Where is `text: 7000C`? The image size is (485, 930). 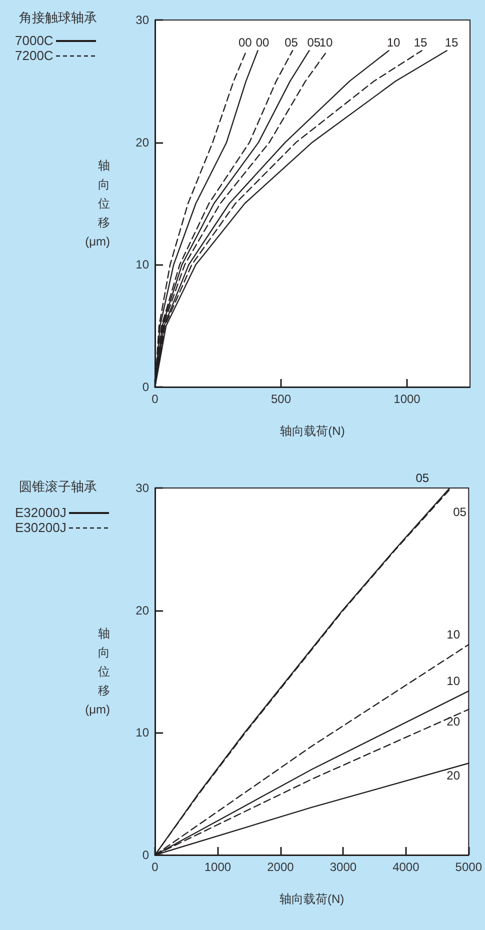
text: 7000C is located at coordinates (34, 40).